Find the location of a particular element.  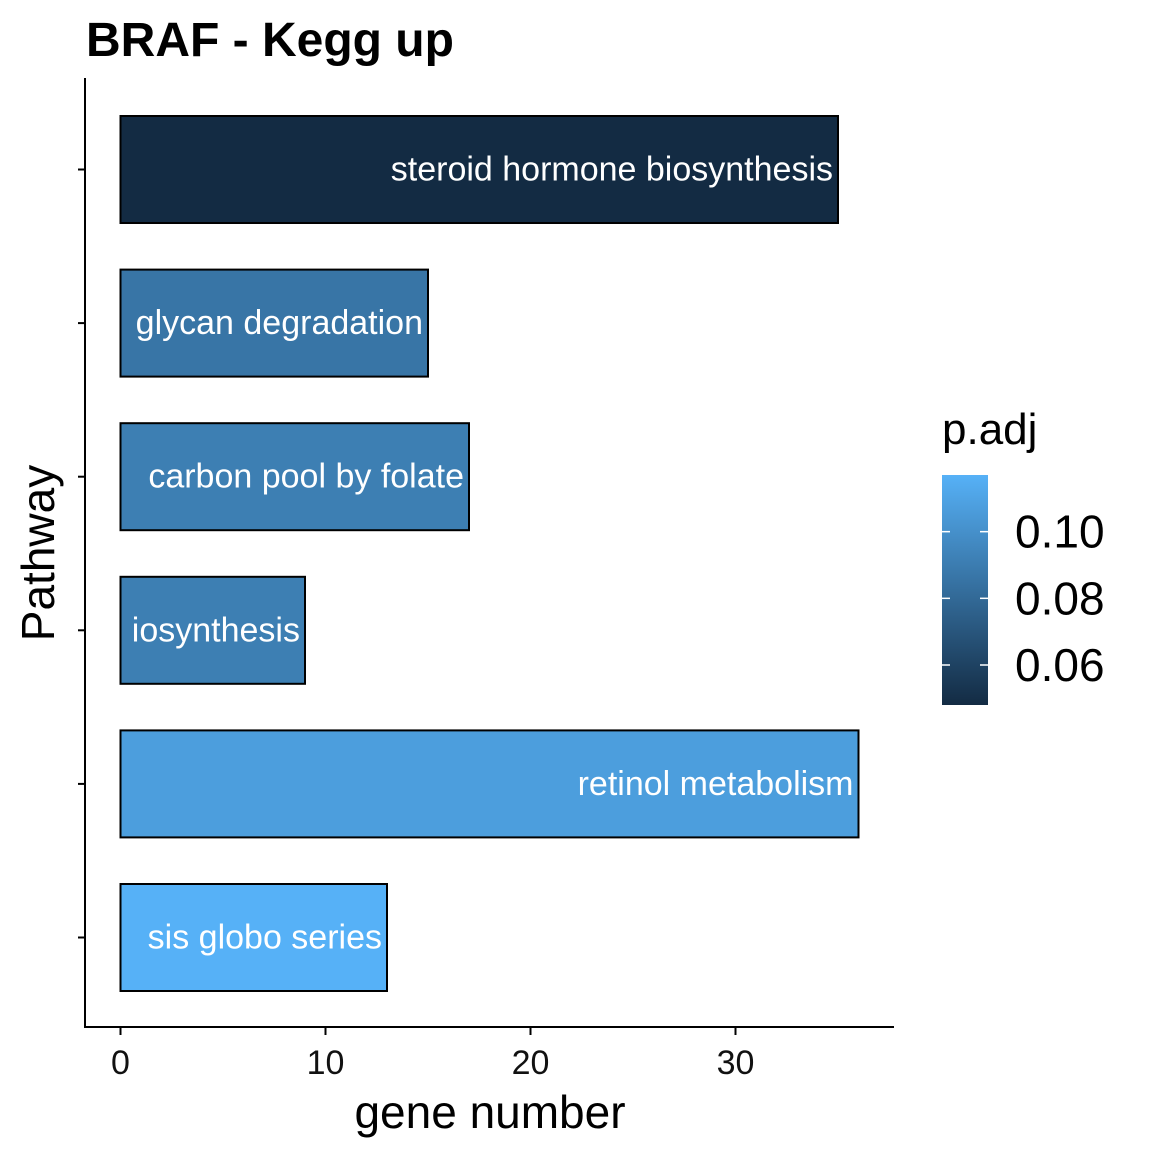

x-tick-label: 20 is located at coordinates (531, 1063).